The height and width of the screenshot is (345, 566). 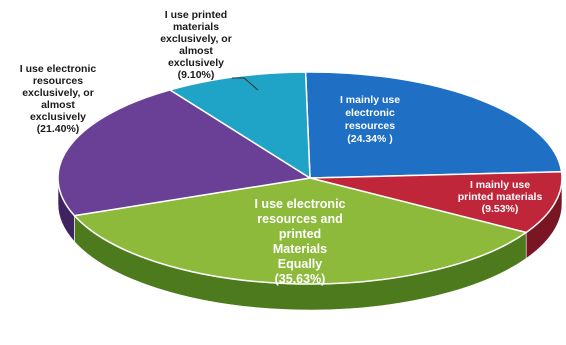 I want to click on leader-lines, so click(x=245, y=84).